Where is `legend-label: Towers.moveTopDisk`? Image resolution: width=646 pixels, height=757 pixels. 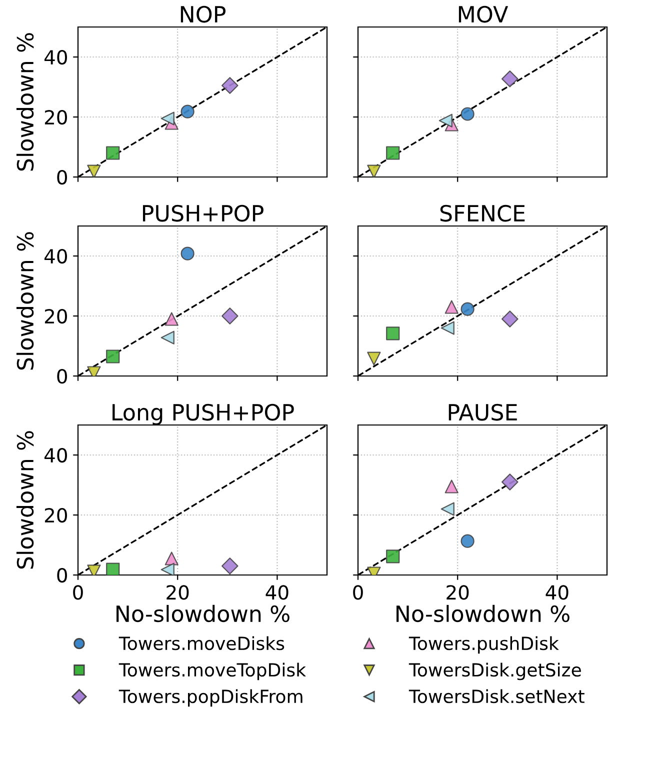
legend-label: Towers.moveTopDisk is located at coordinates (212, 671).